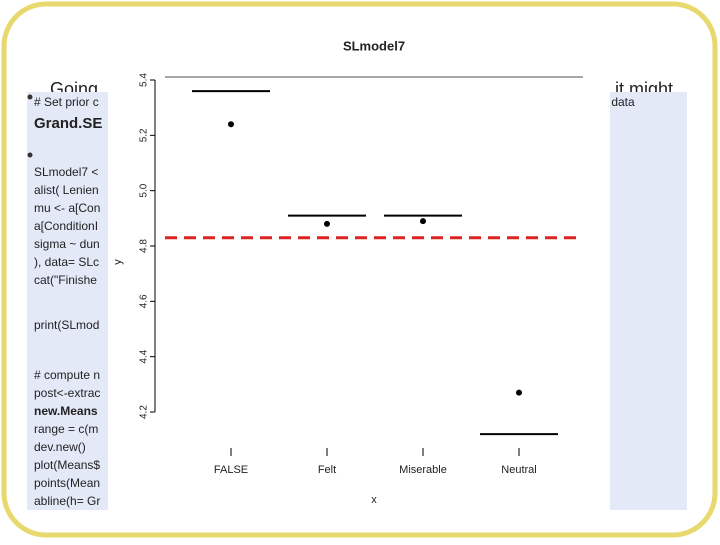 Image resolution: width=720 pixels, height=545 pixels. What do you see at coordinates (327, 470) in the screenshot?
I see `x-tick-label: Felt` at bounding box center [327, 470].